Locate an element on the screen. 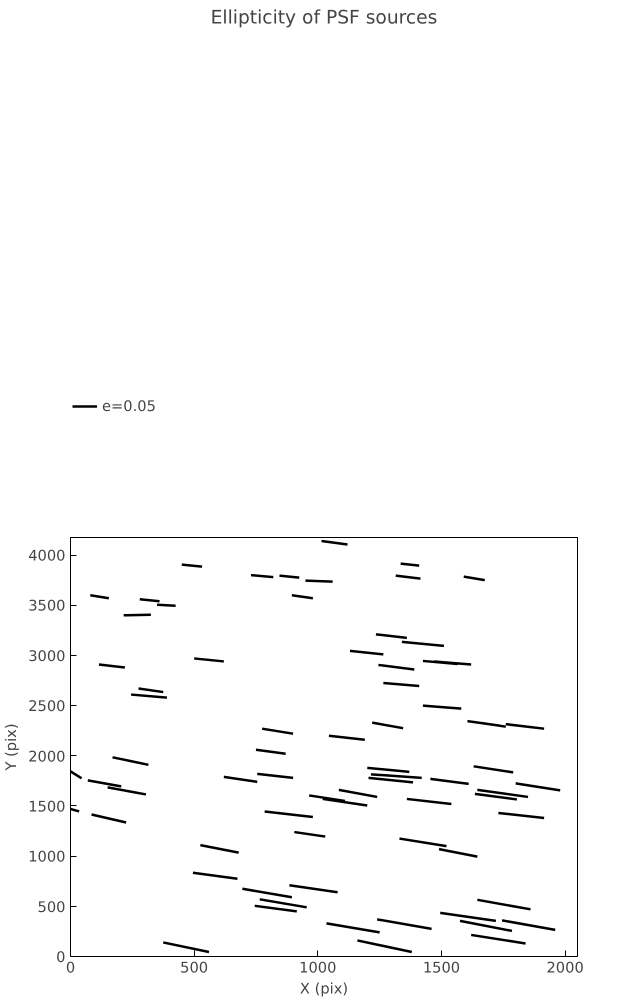 The width and height of the screenshot is (637, 1000). x-tick-label: 500 is located at coordinates (194, 968).